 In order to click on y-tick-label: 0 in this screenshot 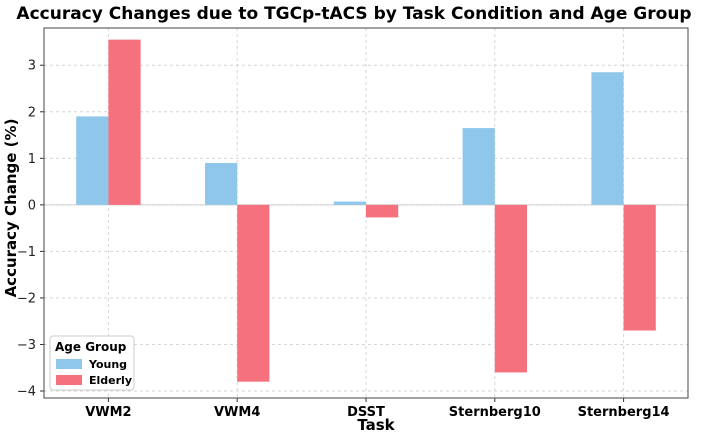, I will do `click(32, 205)`.